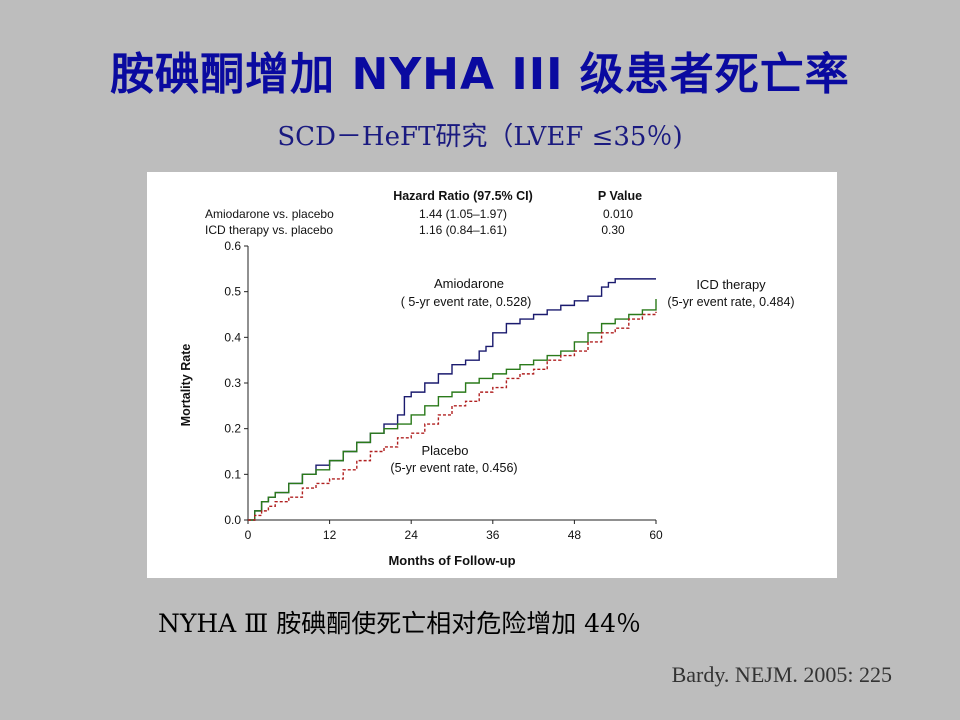  I want to click on x-axis-label: Months of Follow-up, so click(451, 560).